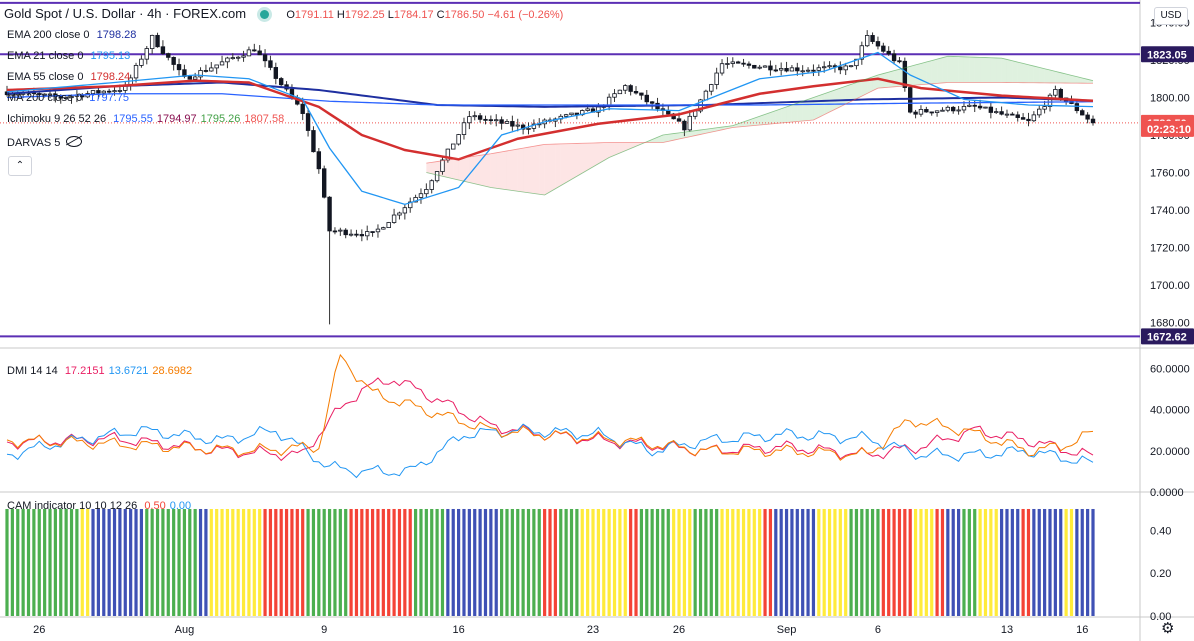  What do you see at coordinates (68, 98) in the screenshot?
I see `legend-item: MA 200 close 0 1797.75` at bounding box center [68, 98].